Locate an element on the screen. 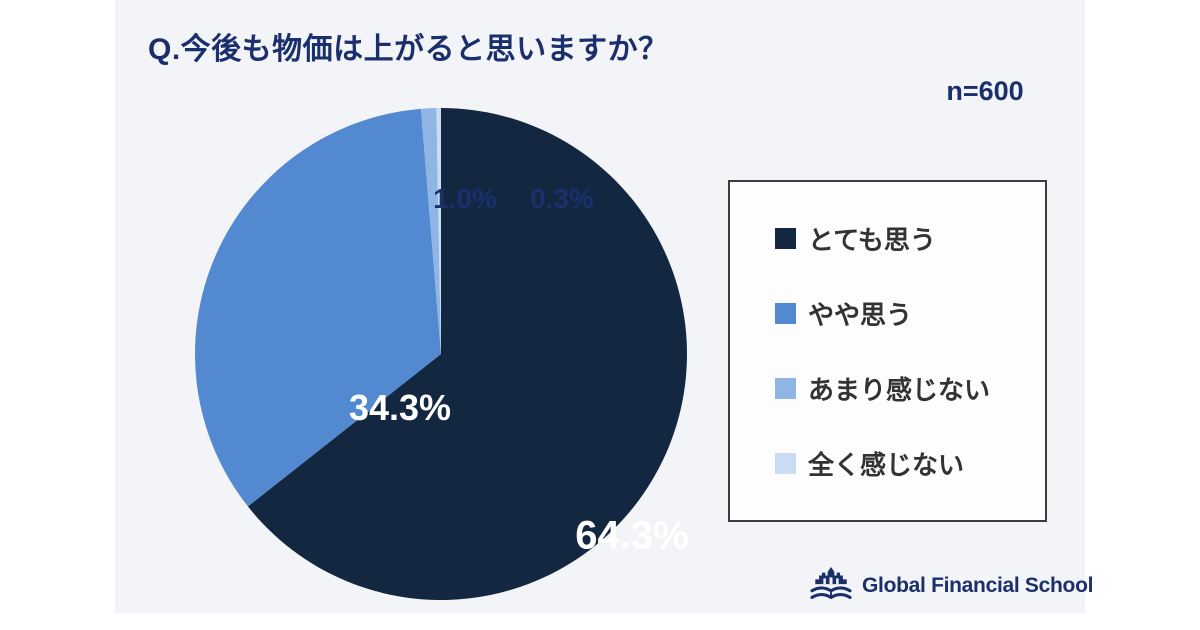  legend-box: とても思う やや思う あまり感じない 全く感じない is located at coordinates (887, 351).